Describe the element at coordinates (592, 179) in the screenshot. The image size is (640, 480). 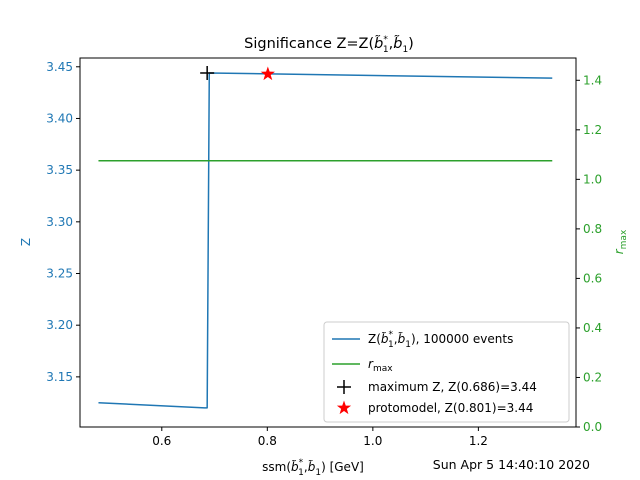
I see `right-y-tick-label: 1.0` at that location.